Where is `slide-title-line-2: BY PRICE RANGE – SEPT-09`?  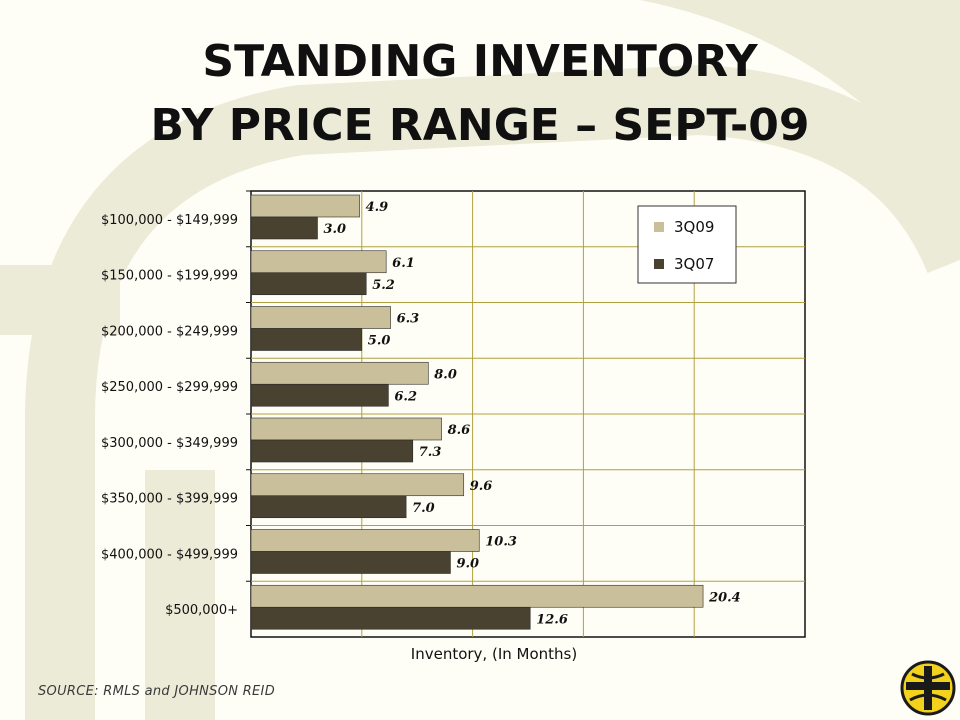
slide-title-line-2: BY PRICE RANGE – SEPT-09 is located at coordinates (480, 125).